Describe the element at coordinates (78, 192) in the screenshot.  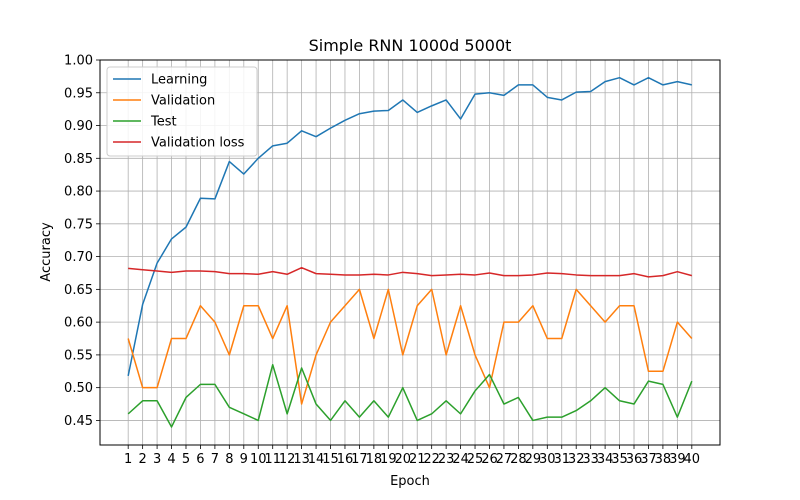
I see `y-tick-label: 0.80` at that location.